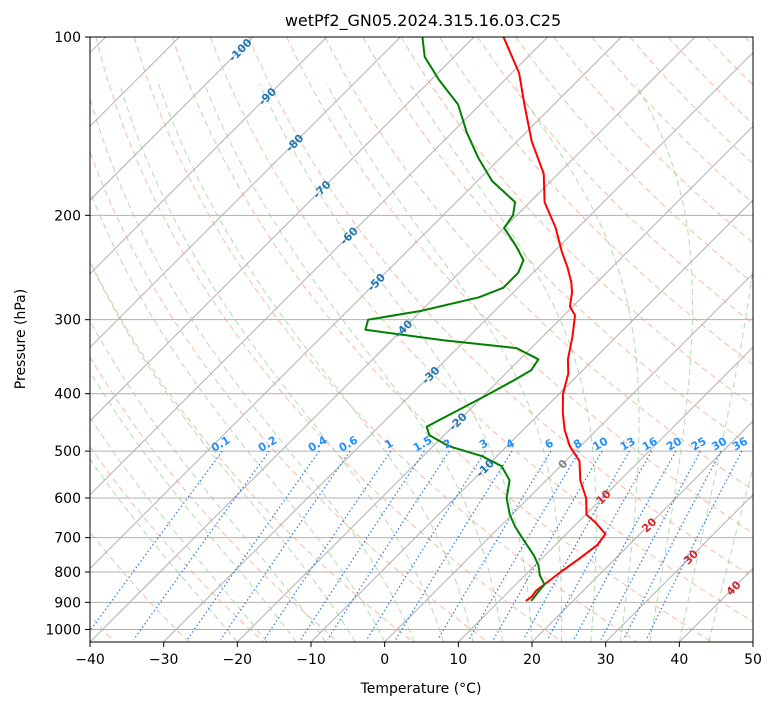  Describe the element at coordinates (21, 339) in the screenshot. I see `y-axis-label: Pressure (hPa)` at that location.